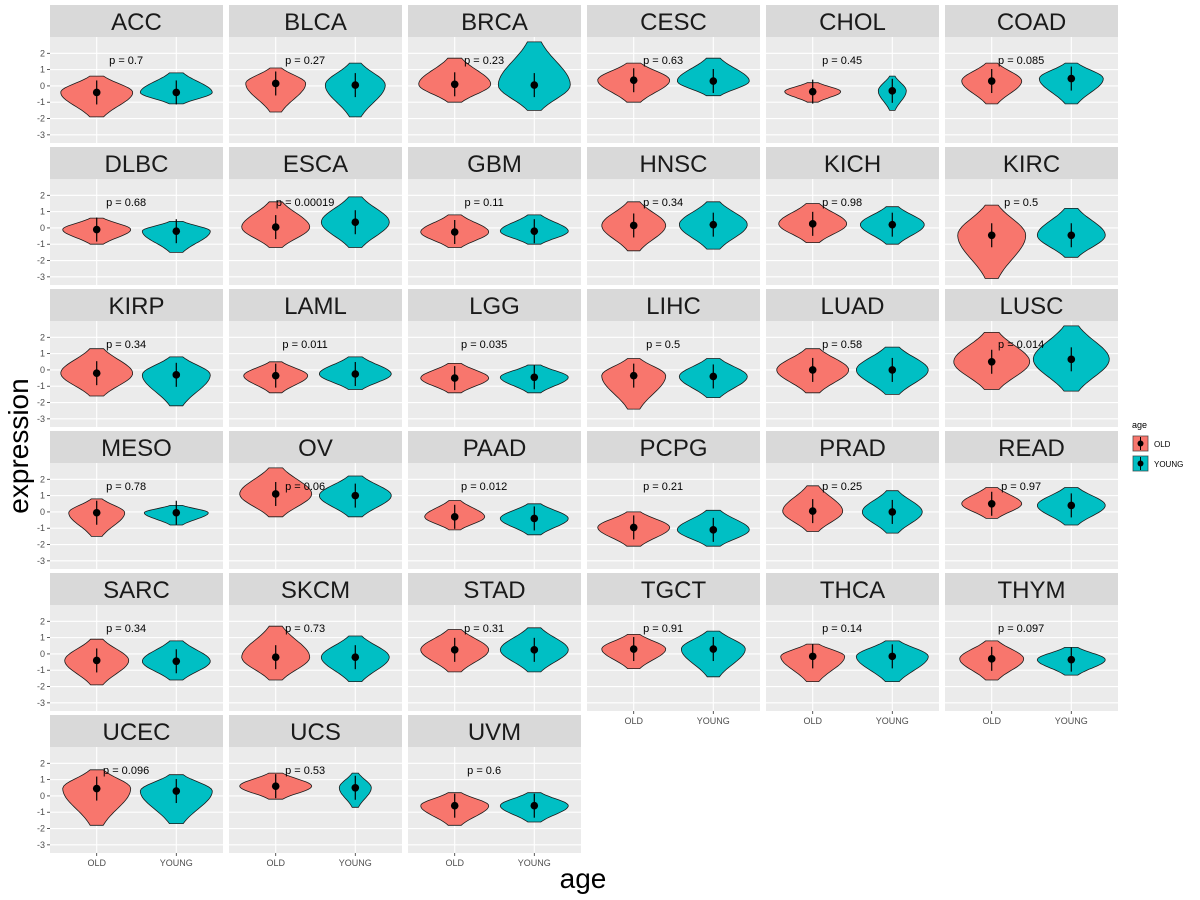  Describe the element at coordinates (1021, 203) in the screenshot. I see `p-value-label: p = 0.5` at that location.